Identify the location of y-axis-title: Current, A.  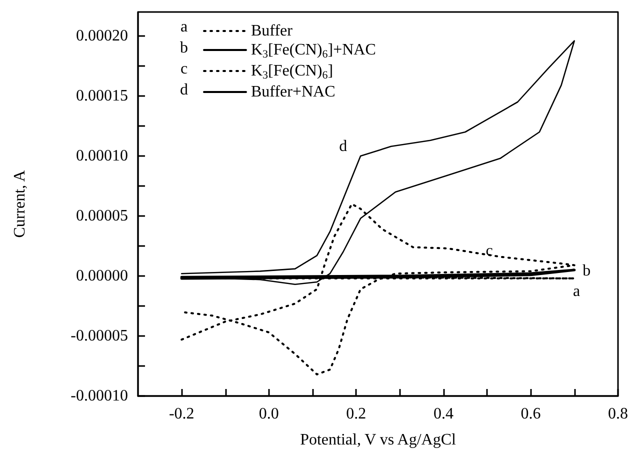
(20, 204).